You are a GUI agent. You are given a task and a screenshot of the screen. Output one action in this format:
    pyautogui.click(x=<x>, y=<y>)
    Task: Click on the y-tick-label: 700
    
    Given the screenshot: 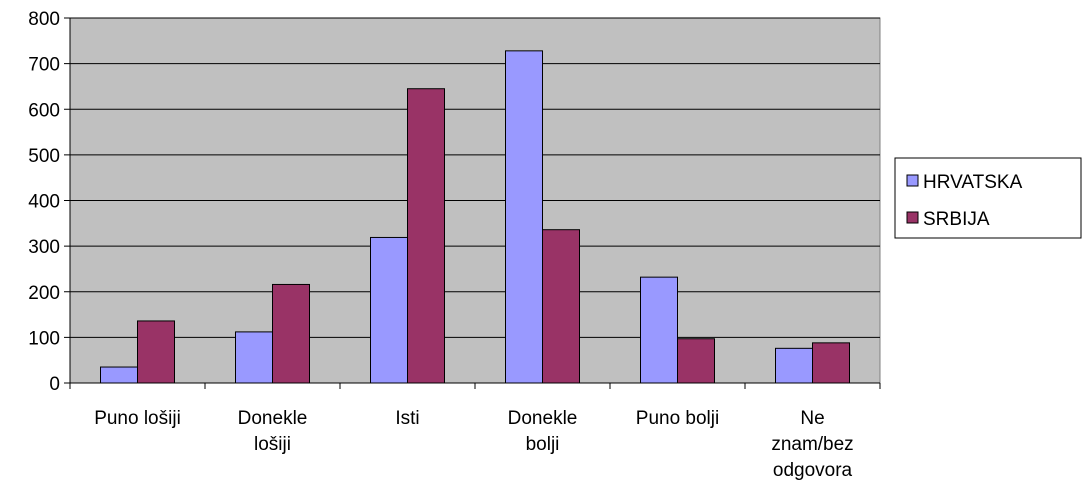 What is the action you would take?
    pyautogui.click(x=44, y=65)
    